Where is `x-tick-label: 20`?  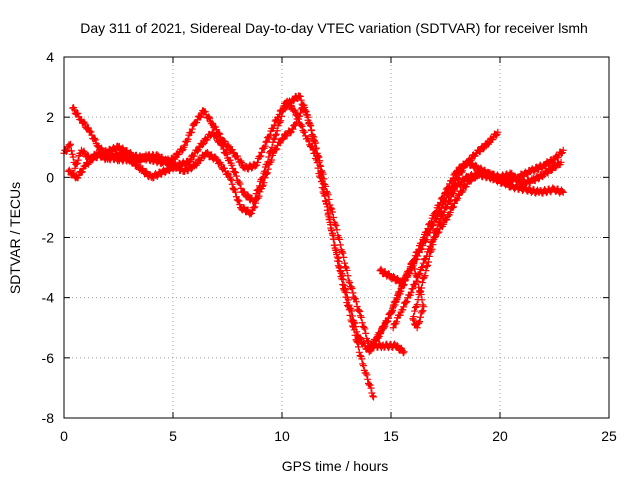
x-tick-label: 20 is located at coordinates (500, 436).